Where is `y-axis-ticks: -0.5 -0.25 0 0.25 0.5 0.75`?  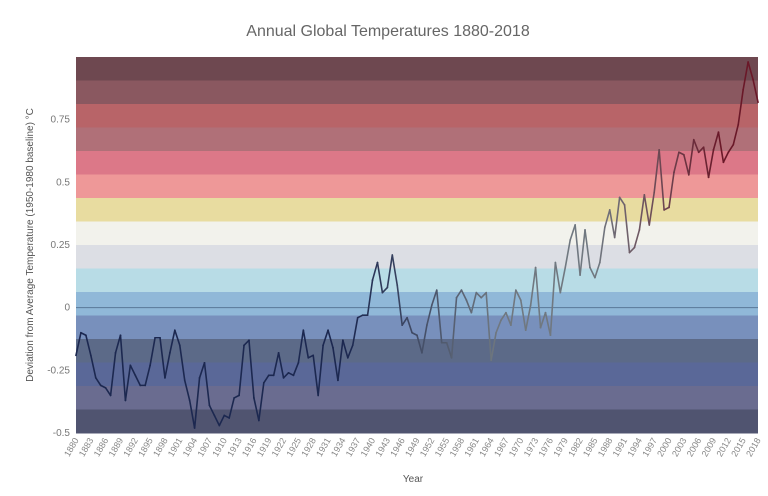 y-axis-ticks: -0.5 -0.25 0 0.25 0.5 0.75 is located at coordinates (58, 277).